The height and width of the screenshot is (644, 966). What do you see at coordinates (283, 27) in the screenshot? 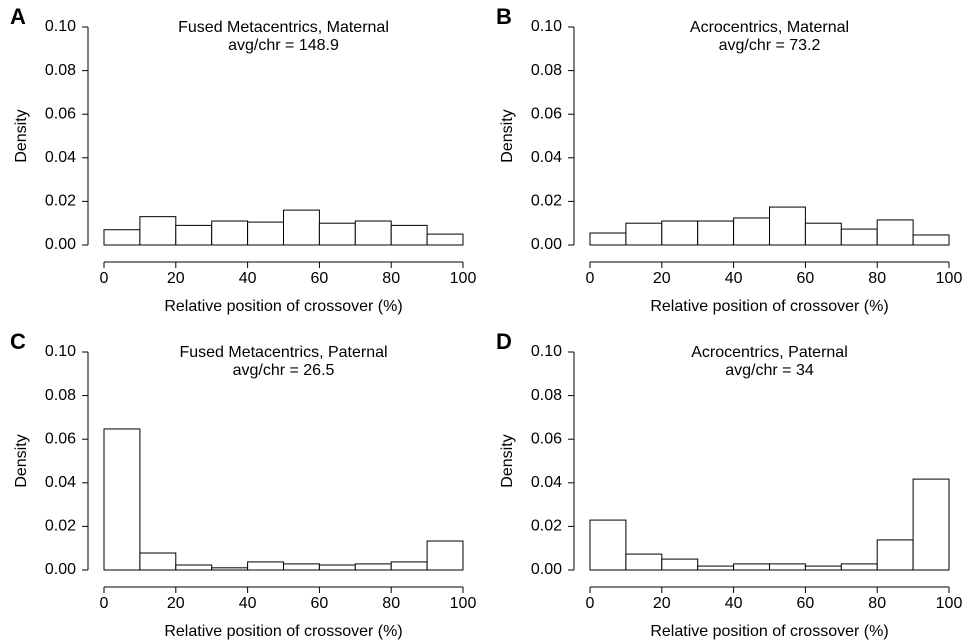
I see `chart-title: Fused Metacentrics, Maternal` at bounding box center [283, 27].